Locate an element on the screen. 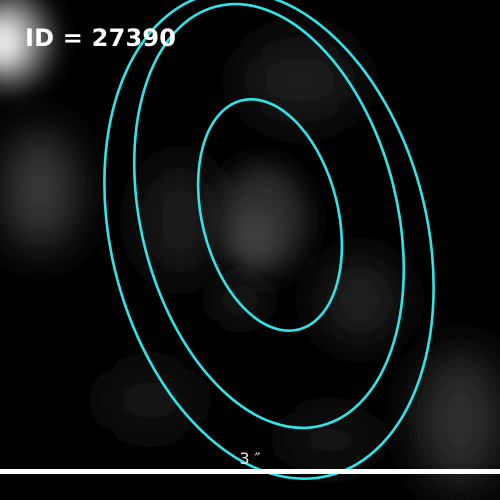 This screenshot has width=500, height=500. scale-bar is located at coordinates (250, 471).